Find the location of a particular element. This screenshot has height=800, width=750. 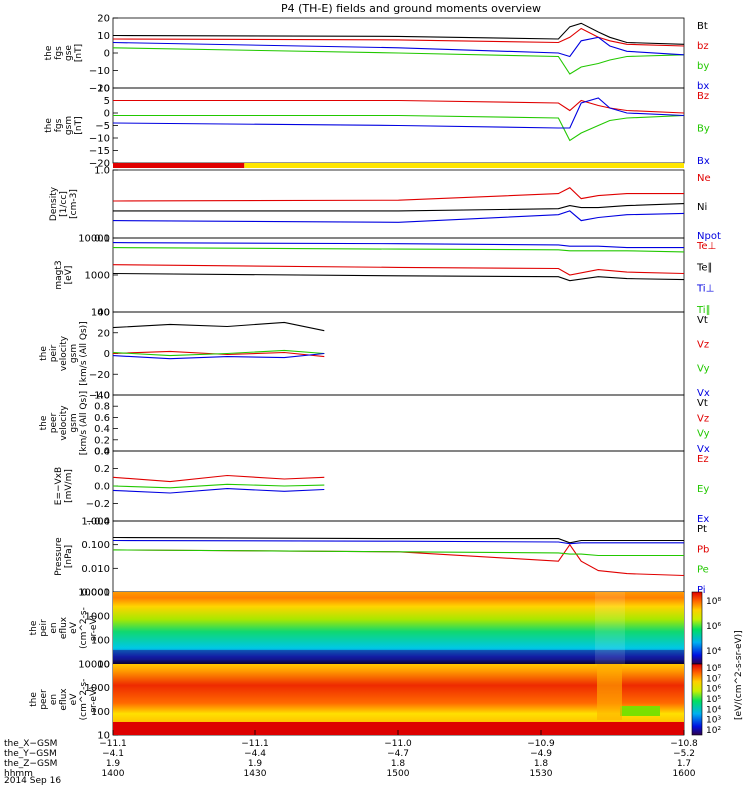

y-axis-label-line: eV is located at coordinates (74, 699).